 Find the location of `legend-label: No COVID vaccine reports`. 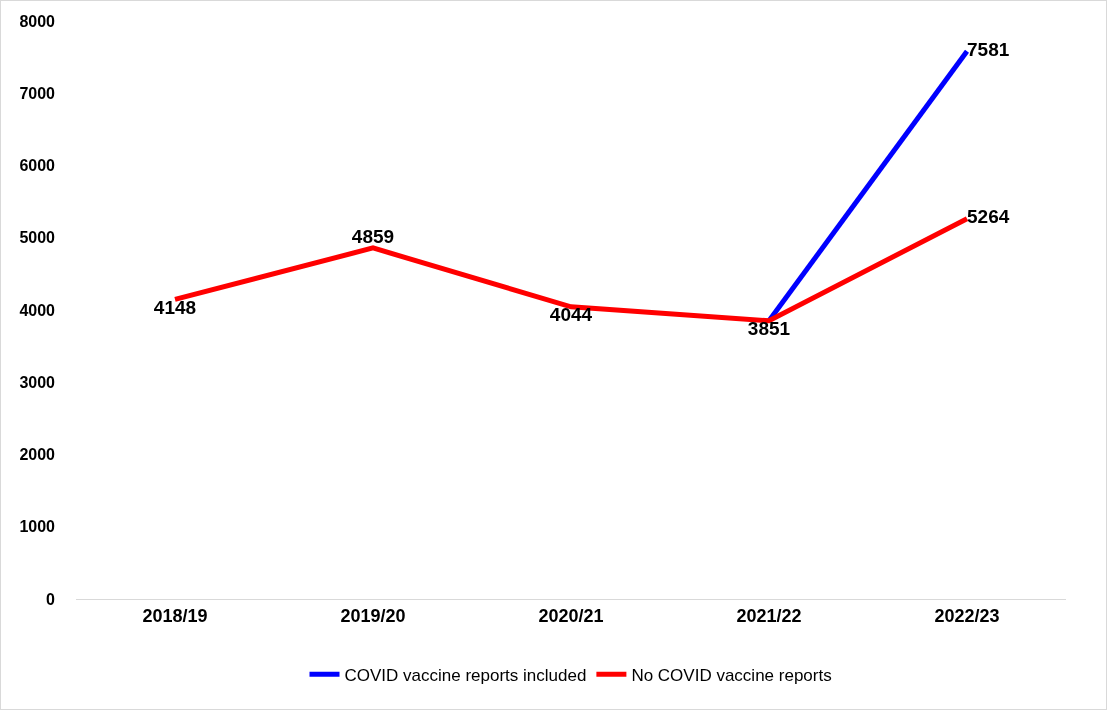

legend-label: No COVID vaccine reports is located at coordinates (731, 675).